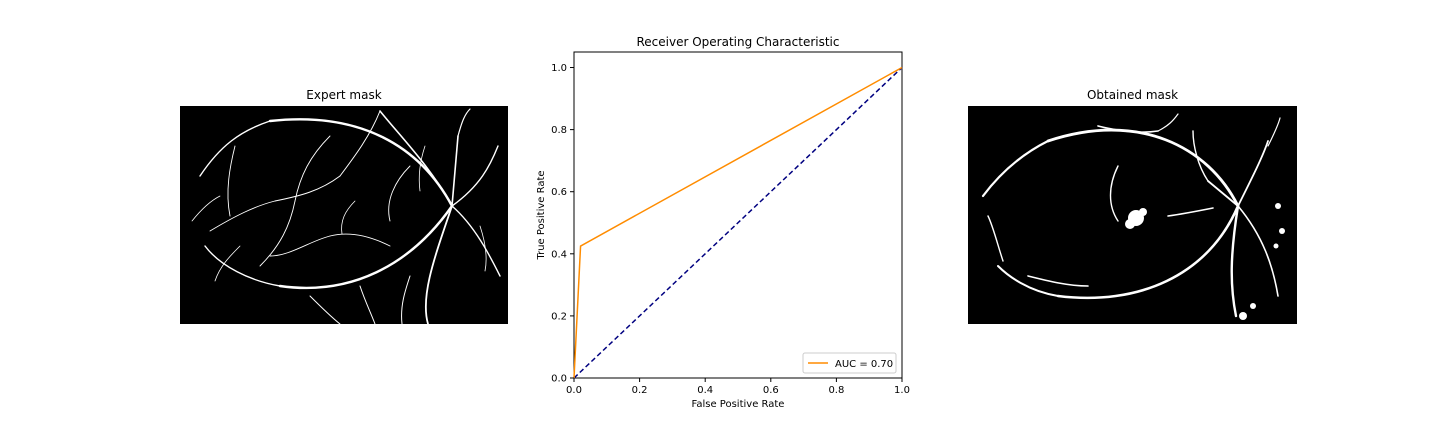 Image resolution: width=1440 pixels, height=432 pixels. What do you see at coordinates (836, 390) in the screenshot?
I see `x-tick-label: 0.8` at bounding box center [836, 390].